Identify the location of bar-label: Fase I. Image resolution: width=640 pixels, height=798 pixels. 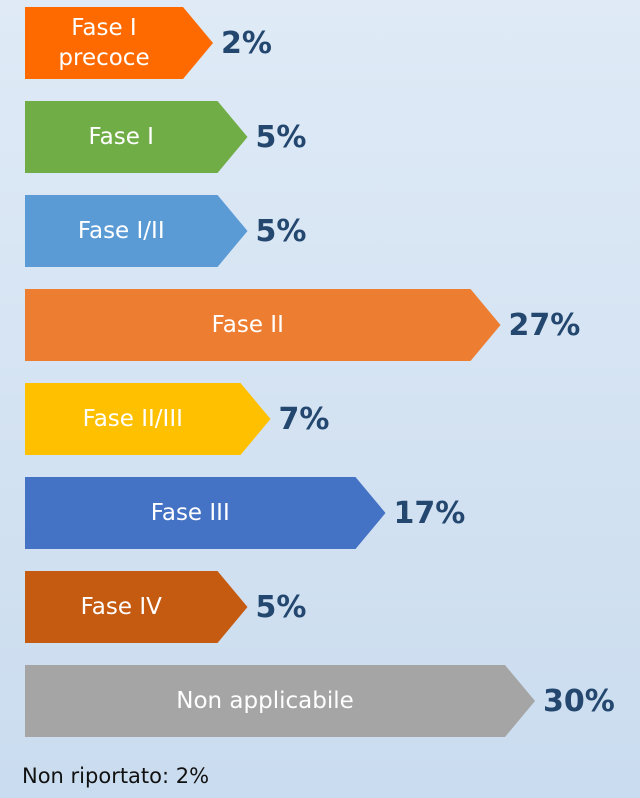
(121, 137).